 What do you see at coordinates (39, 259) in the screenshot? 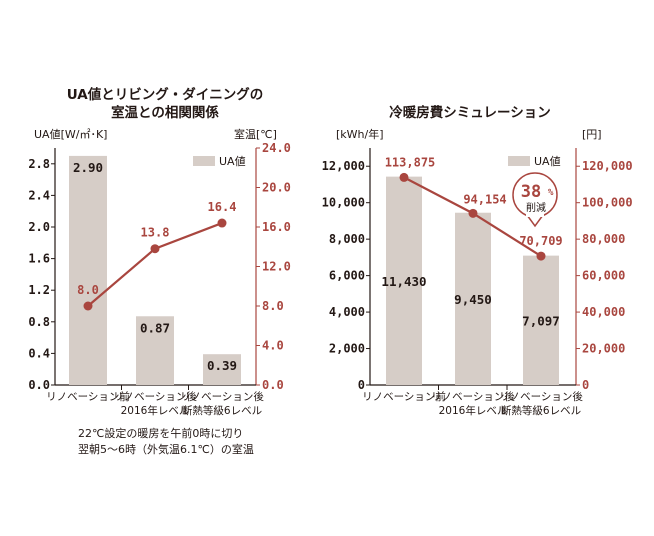
I see `chart1-left-tick-label: 1.6` at bounding box center [39, 259].